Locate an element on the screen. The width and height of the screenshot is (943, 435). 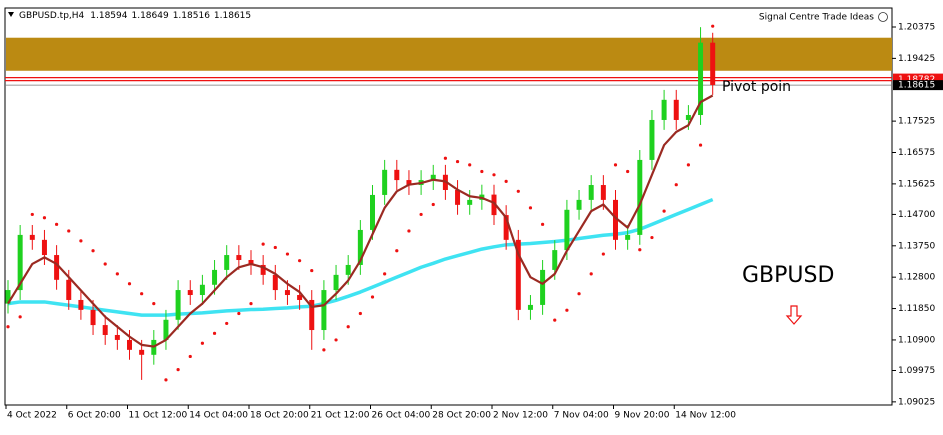
symbol-label: GBPUSD is located at coordinates (788, 275).